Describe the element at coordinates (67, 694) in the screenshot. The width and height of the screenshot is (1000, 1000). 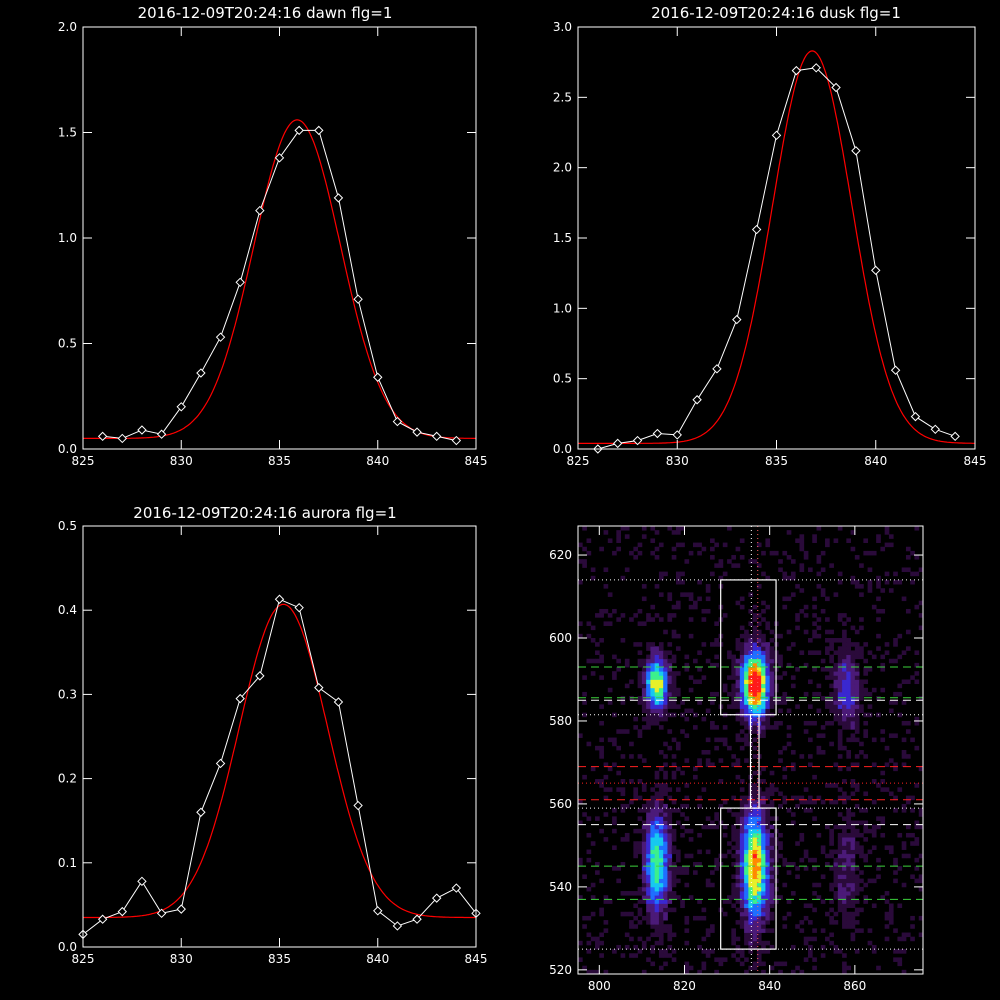
I see `panel-3-y-tick-label: 0.3` at that location.